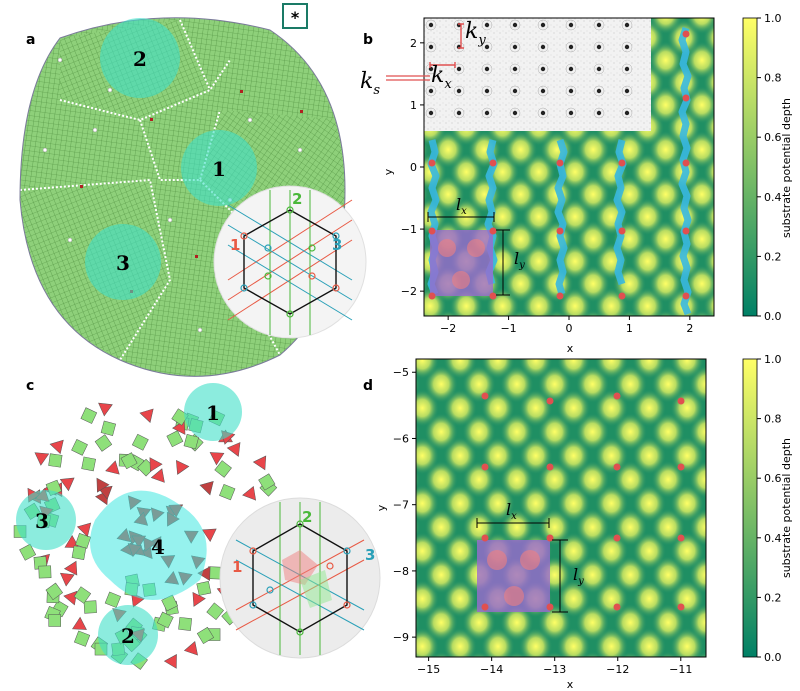  I want to click on y-tick-label: −7, so click(401, 505).